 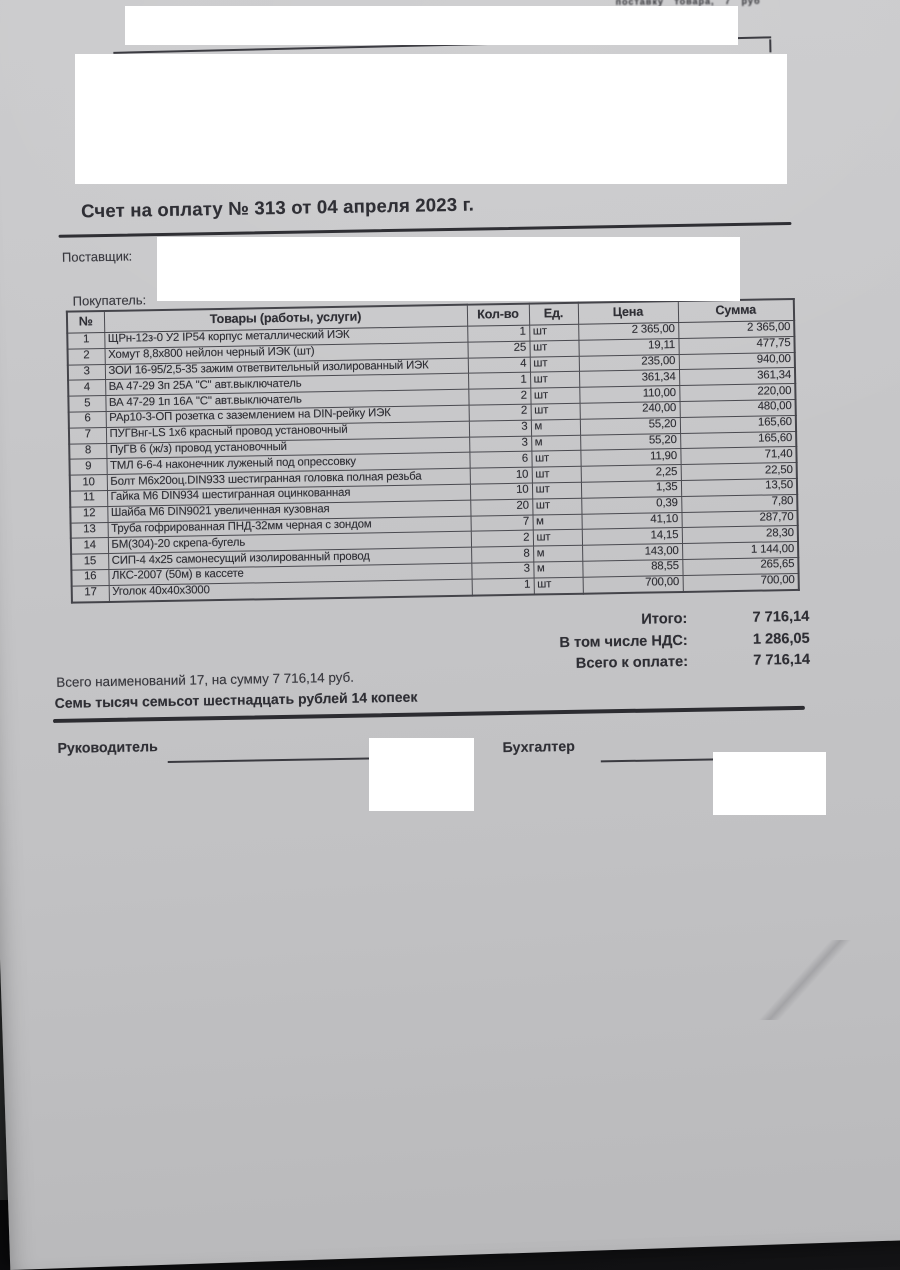 What do you see at coordinates (431, 25) in the screenshot?
I see `redaction-box-top` at bounding box center [431, 25].